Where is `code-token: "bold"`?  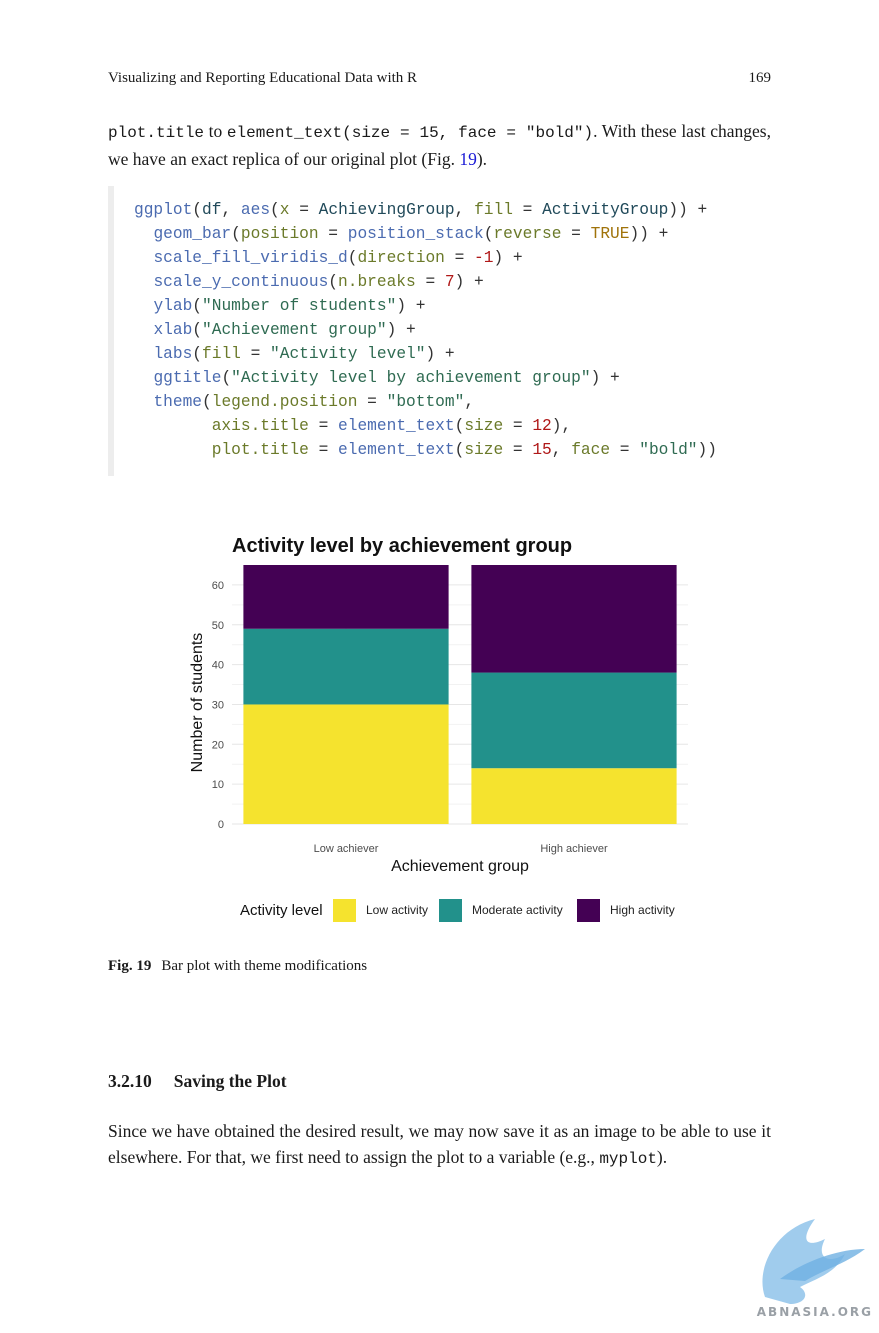 code-token: "bold" is located at coordinates (668, 450).